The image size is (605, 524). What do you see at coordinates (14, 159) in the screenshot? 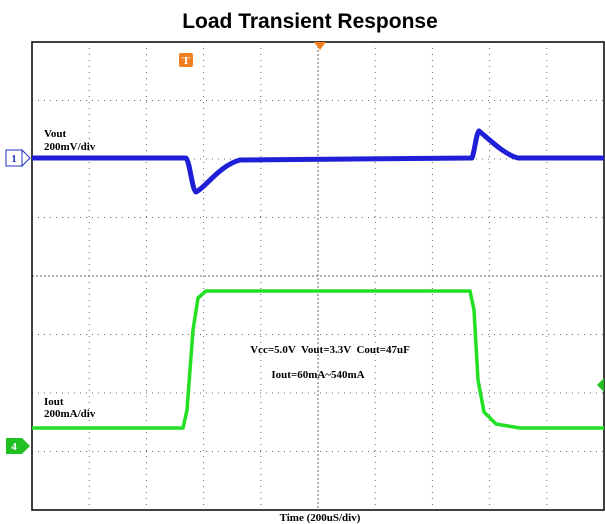
I see `ch1-marker: 1` at bounding box center [14, 159].